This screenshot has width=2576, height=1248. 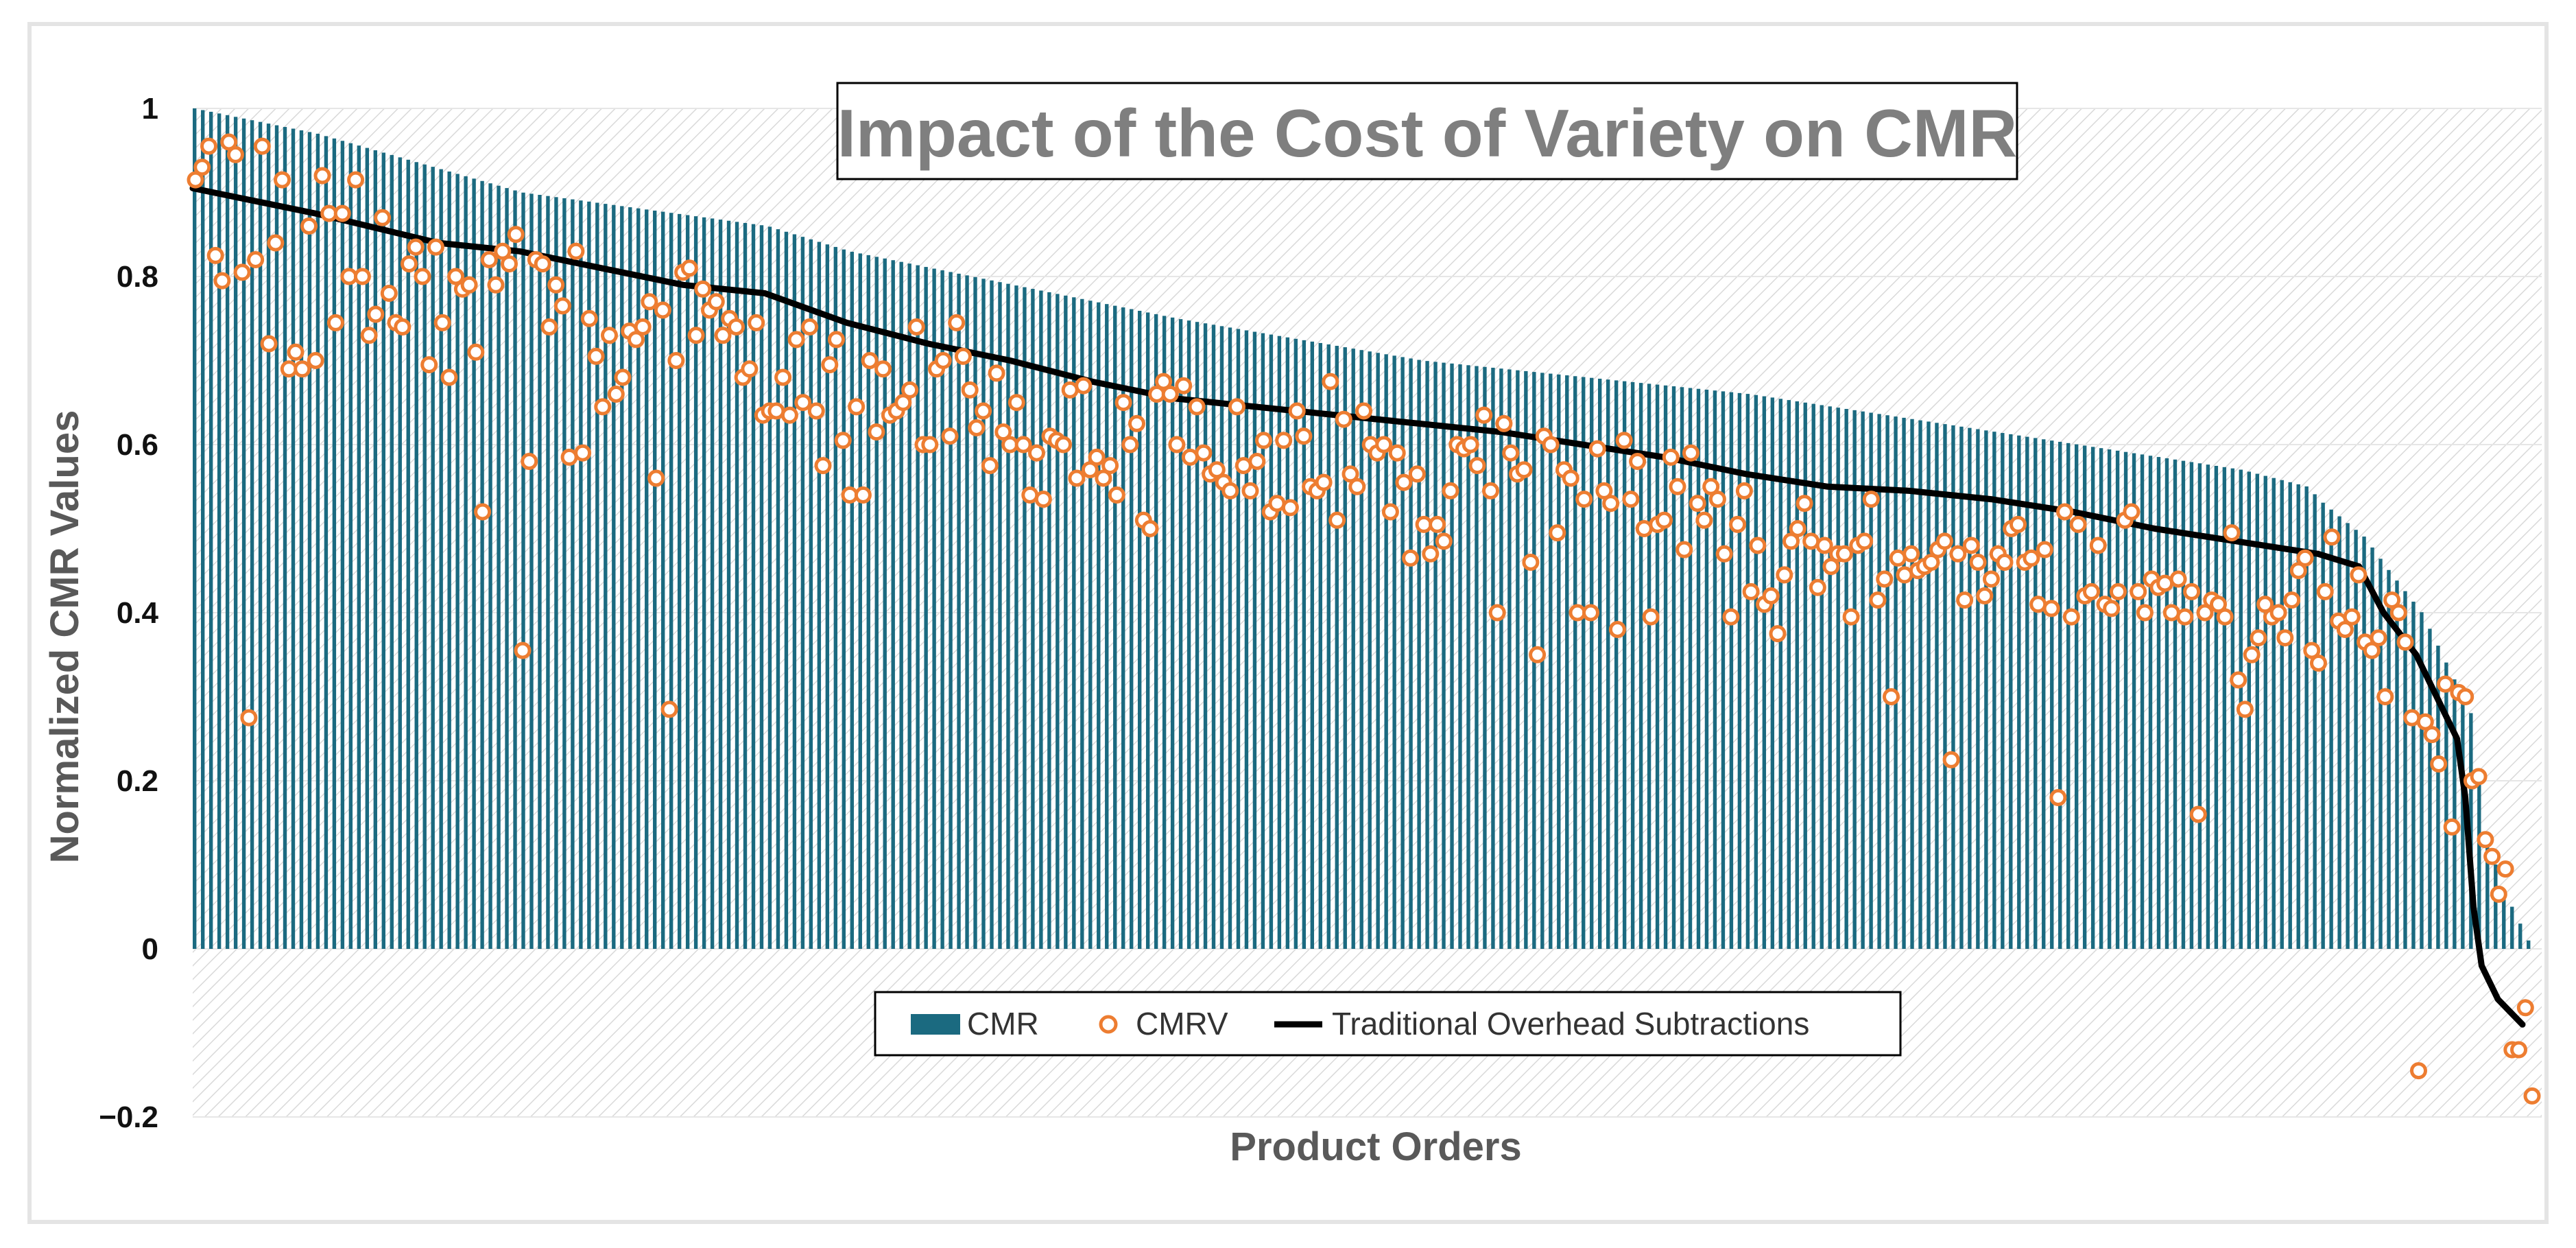 I want to click on y-tick-label: 0, so click(x=150, y=949).